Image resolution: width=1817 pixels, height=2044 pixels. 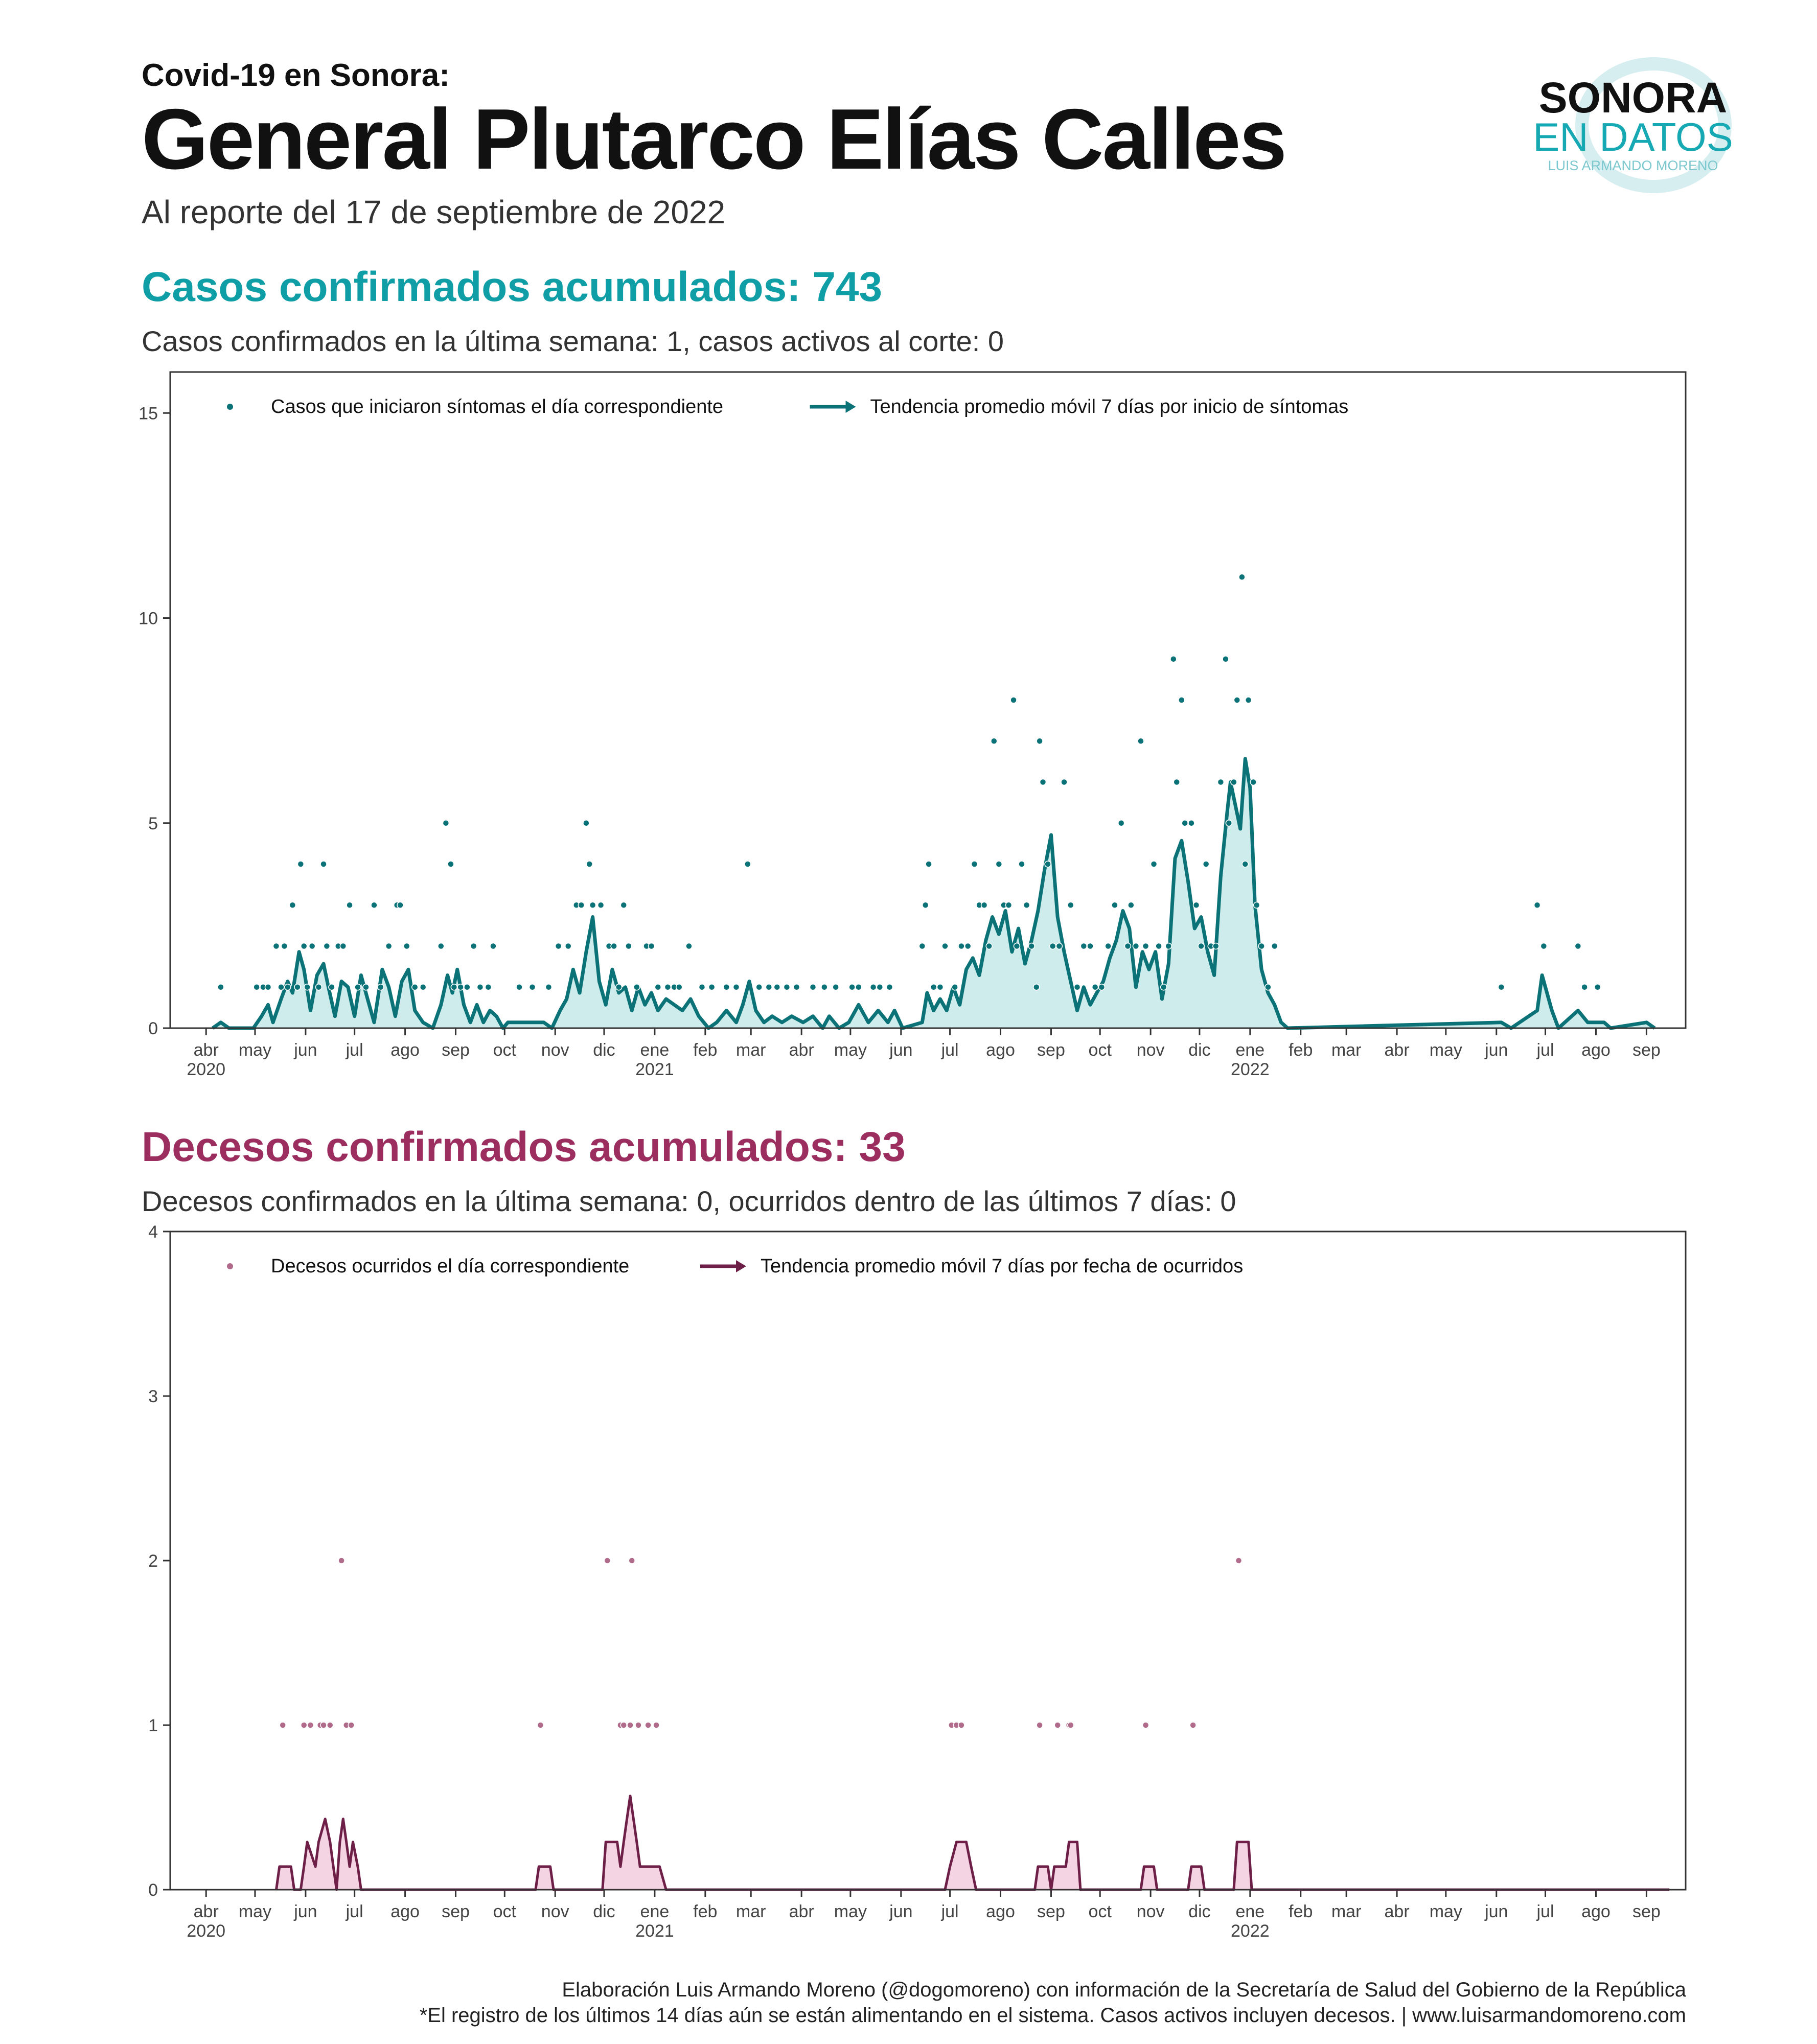 What do you see at coordinates (1250, 1069) in the screenshot?
I see `cases-x-year-label: 2022` at bounding box center [1250, 1069].